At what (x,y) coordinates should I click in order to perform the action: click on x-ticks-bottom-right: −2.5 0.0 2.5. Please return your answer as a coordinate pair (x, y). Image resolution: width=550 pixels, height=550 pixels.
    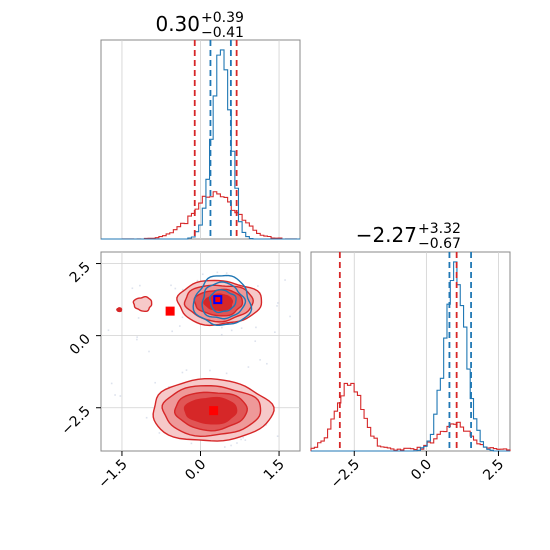
    Looking at the image, I should click on (417, 471).